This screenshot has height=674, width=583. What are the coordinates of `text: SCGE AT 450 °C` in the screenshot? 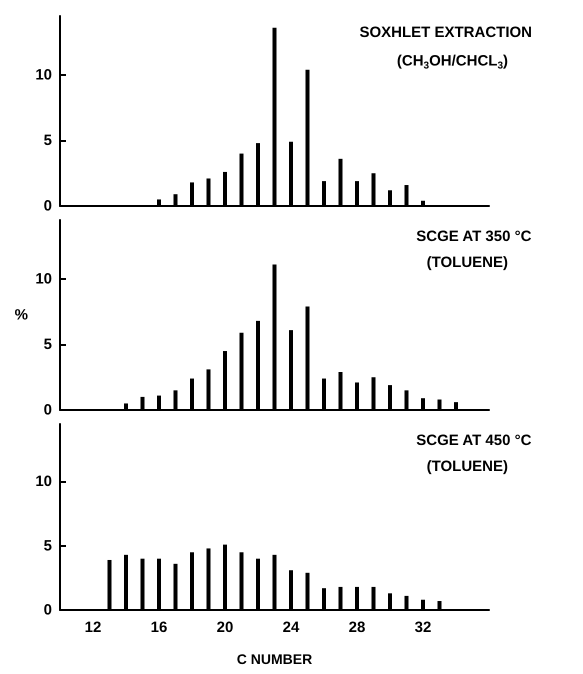 It's located at (474, 440).